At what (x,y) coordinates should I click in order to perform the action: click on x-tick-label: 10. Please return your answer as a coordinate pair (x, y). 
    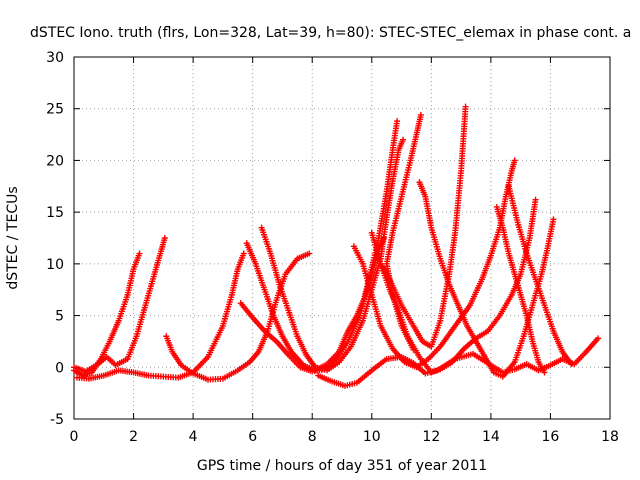
    Looking at the image, I should click on (372, 437).